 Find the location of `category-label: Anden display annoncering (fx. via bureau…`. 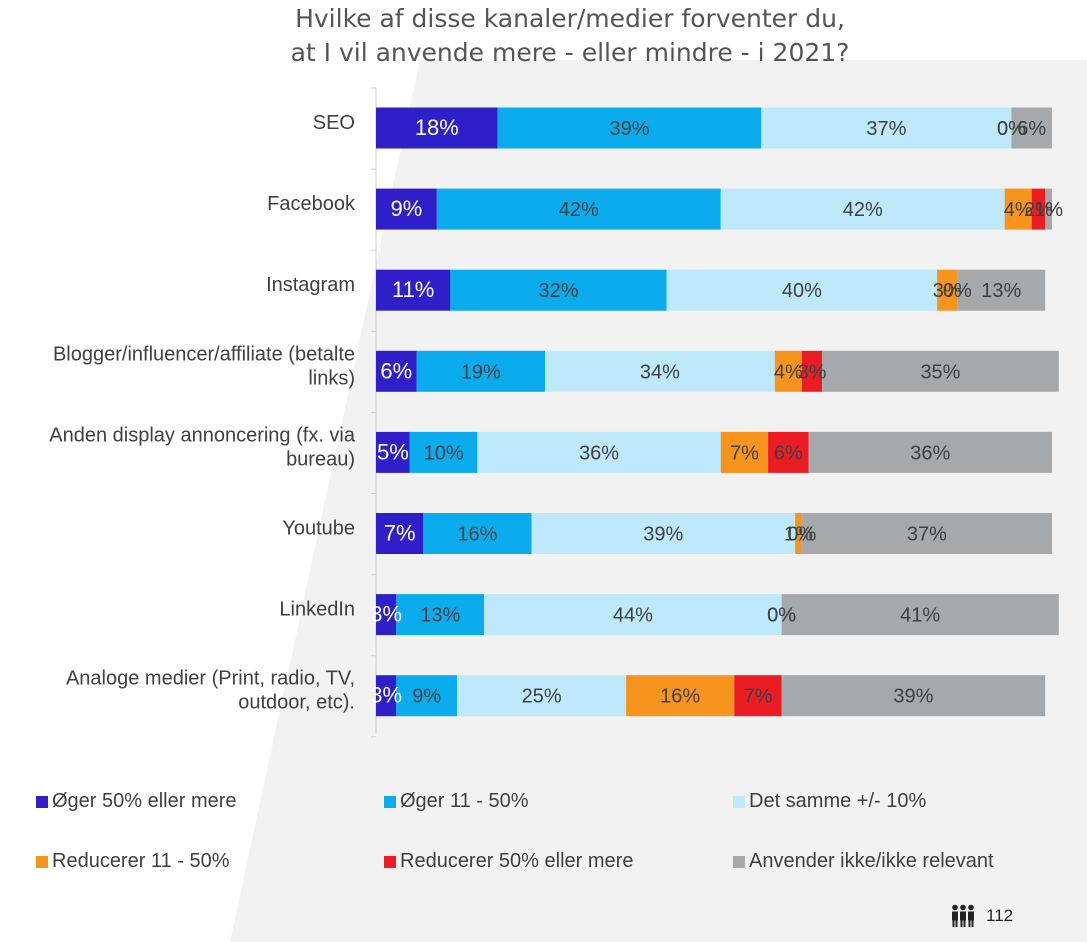

category-label: Anden display annoncering (fx. via bureau… is located at coordinates (202, 447).